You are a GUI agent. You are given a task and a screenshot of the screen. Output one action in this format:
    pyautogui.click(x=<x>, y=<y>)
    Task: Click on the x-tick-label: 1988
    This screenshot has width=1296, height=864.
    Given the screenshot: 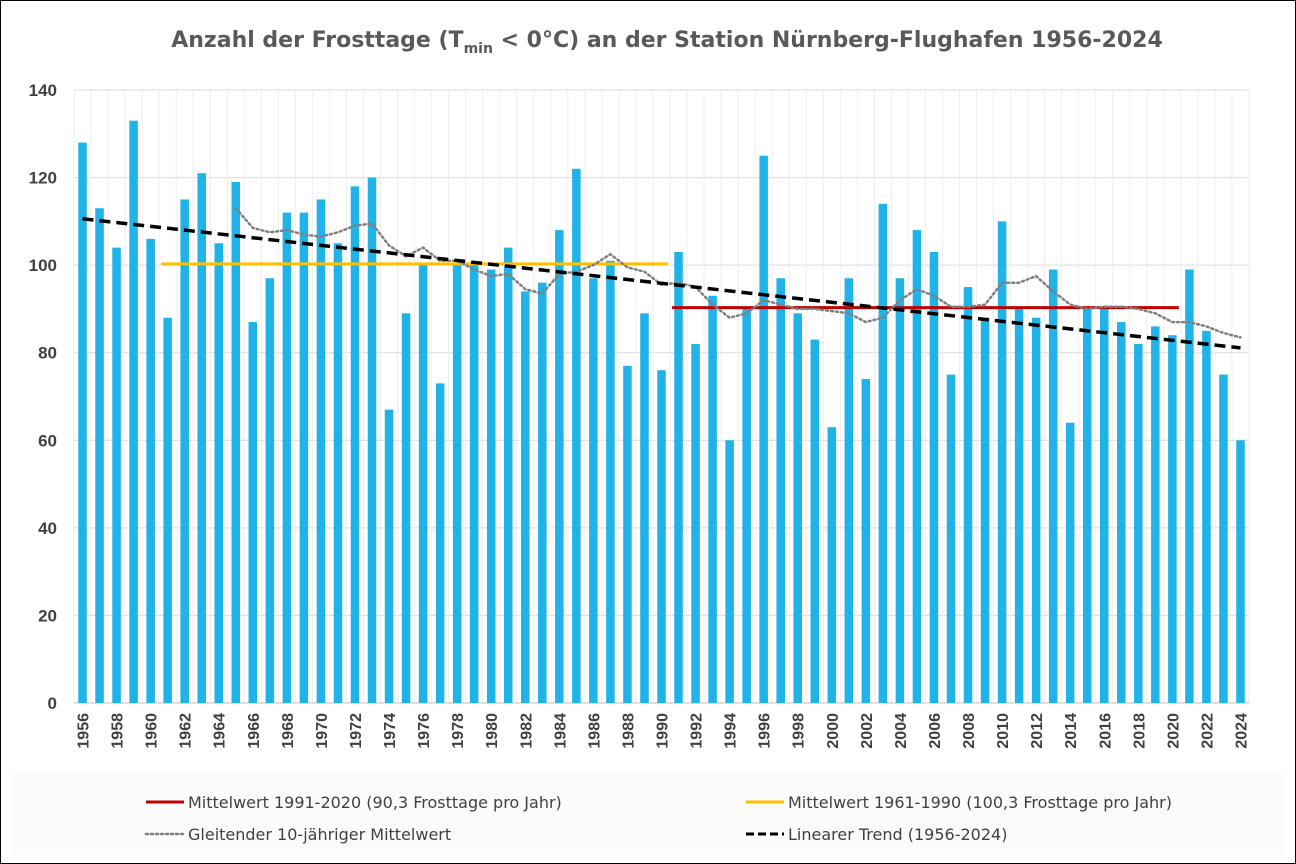 What is the action you would take?
    pyautogui.click(x=628, y=731)
    